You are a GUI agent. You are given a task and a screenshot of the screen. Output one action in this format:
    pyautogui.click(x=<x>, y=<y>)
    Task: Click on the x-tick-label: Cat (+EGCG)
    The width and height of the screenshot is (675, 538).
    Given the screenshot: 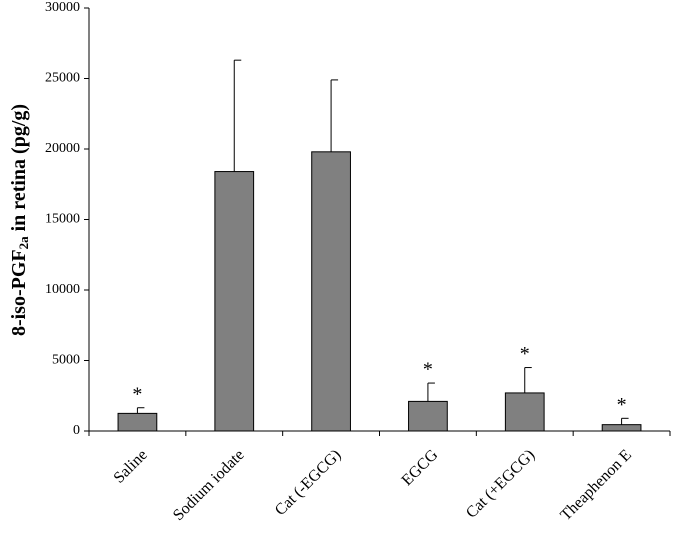 What is the action you would take?
    pyautogui.click(x=500, y=483)
    